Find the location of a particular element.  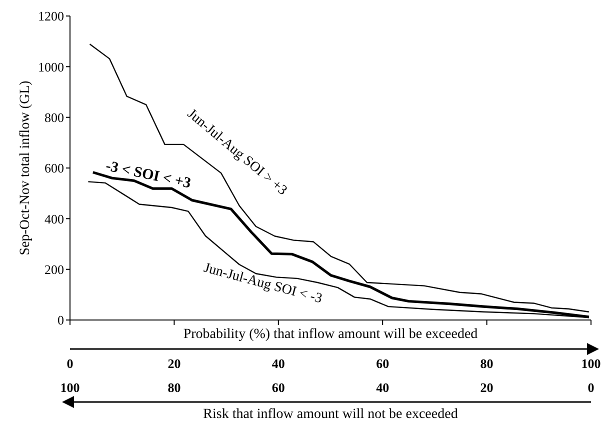

y-tick-label: 1000 is located at coordinates (51, 66).